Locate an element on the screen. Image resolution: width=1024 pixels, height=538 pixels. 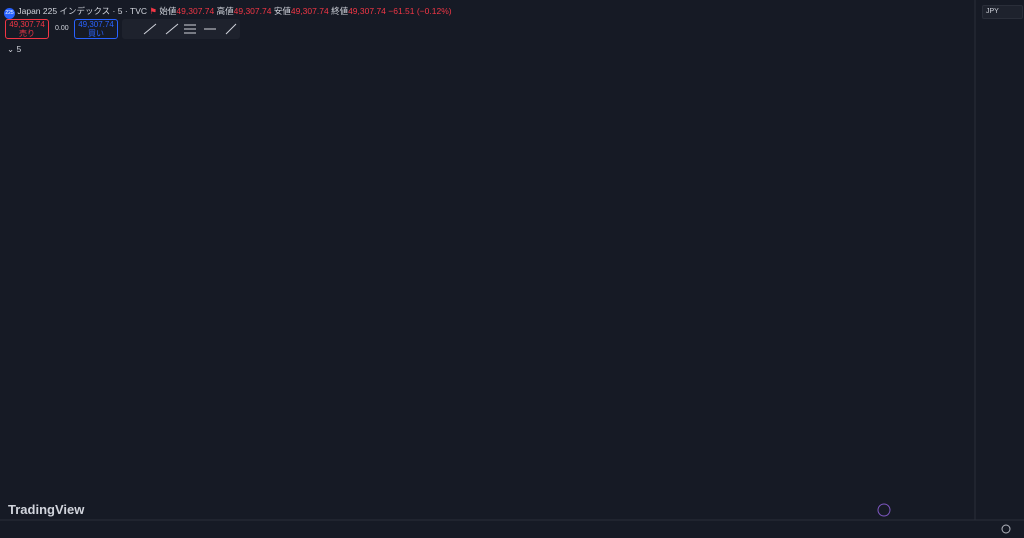
sell-price: 49,307.74 is located at coordinates (27, 24).